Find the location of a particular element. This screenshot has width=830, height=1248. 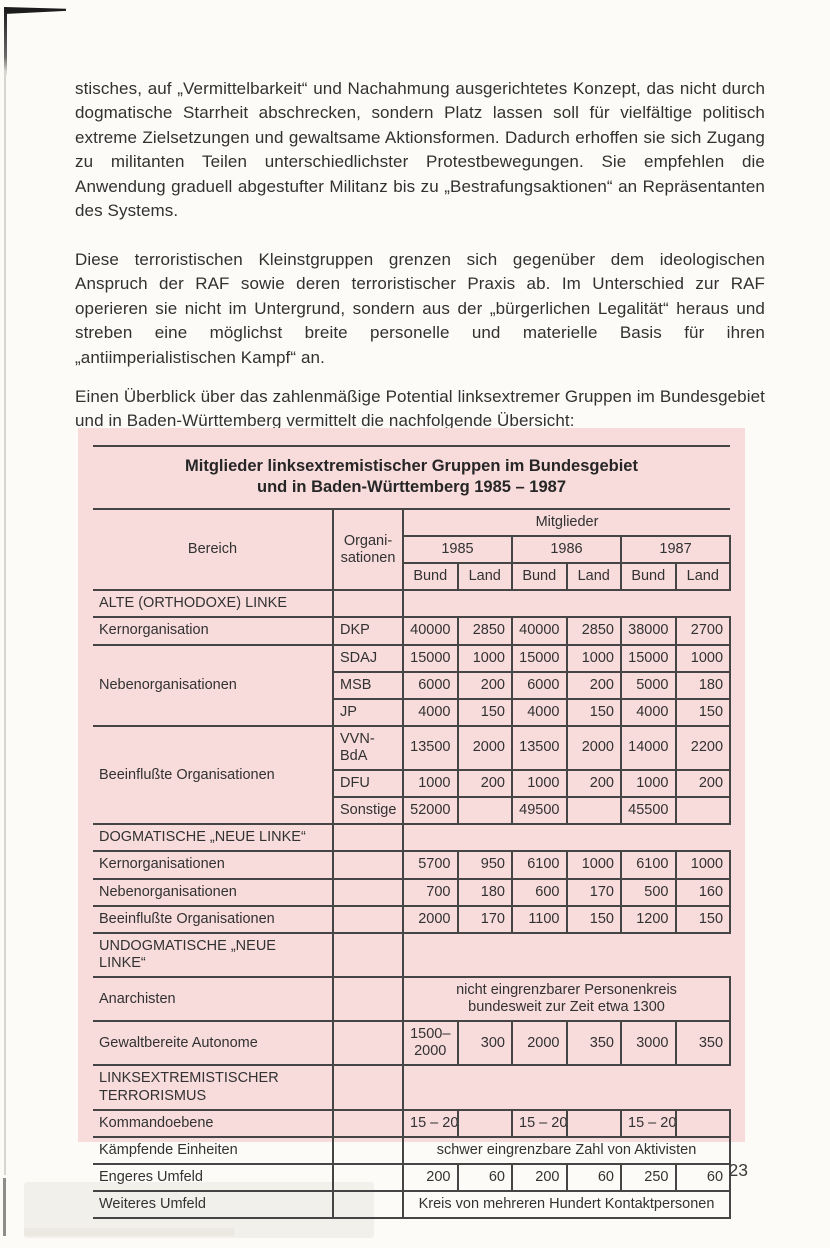

org-cell: JP is located at coordinates (368, 712).